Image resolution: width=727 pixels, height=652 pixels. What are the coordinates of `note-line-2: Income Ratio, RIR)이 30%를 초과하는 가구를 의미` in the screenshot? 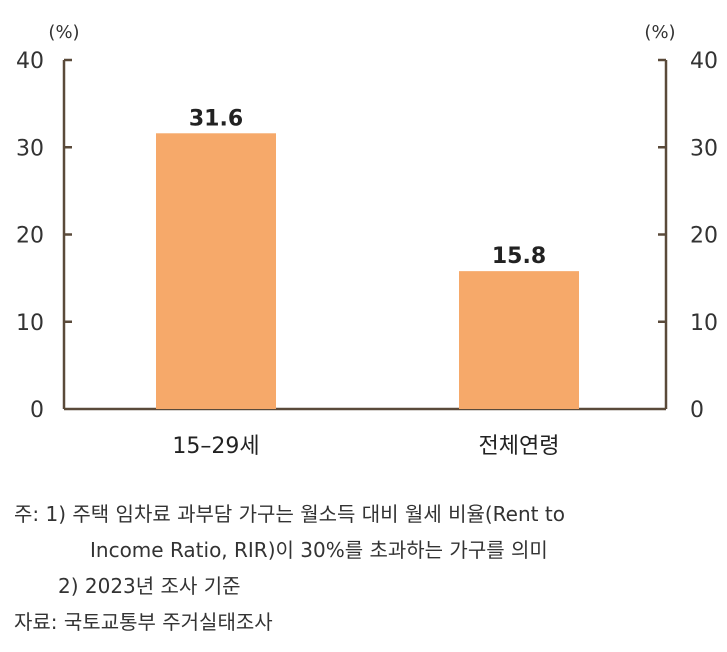 It's located at (319, 550).